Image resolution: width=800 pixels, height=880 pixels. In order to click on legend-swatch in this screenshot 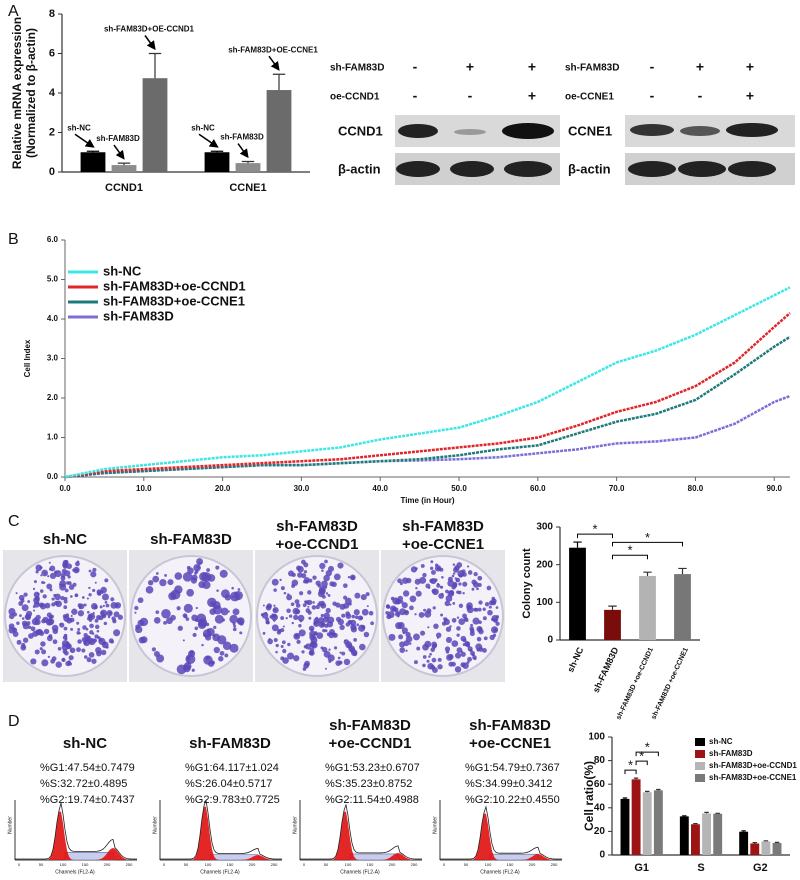, I will do `click(700, 766)`.